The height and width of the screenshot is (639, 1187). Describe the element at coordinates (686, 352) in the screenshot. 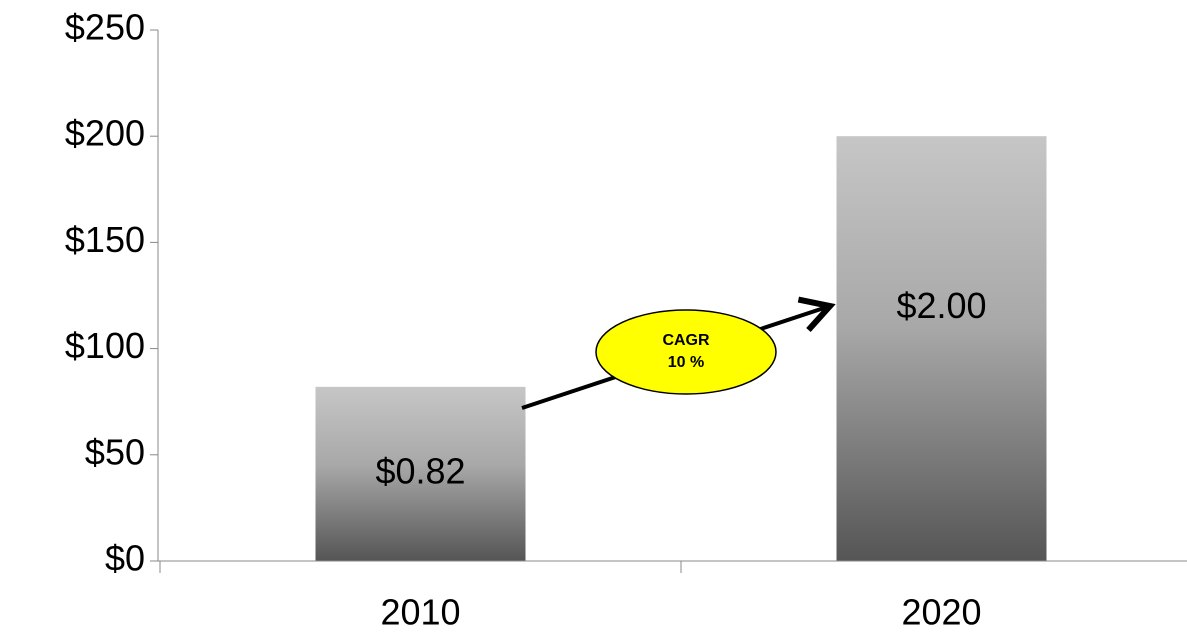

I see `cagr-bubble` at that location.